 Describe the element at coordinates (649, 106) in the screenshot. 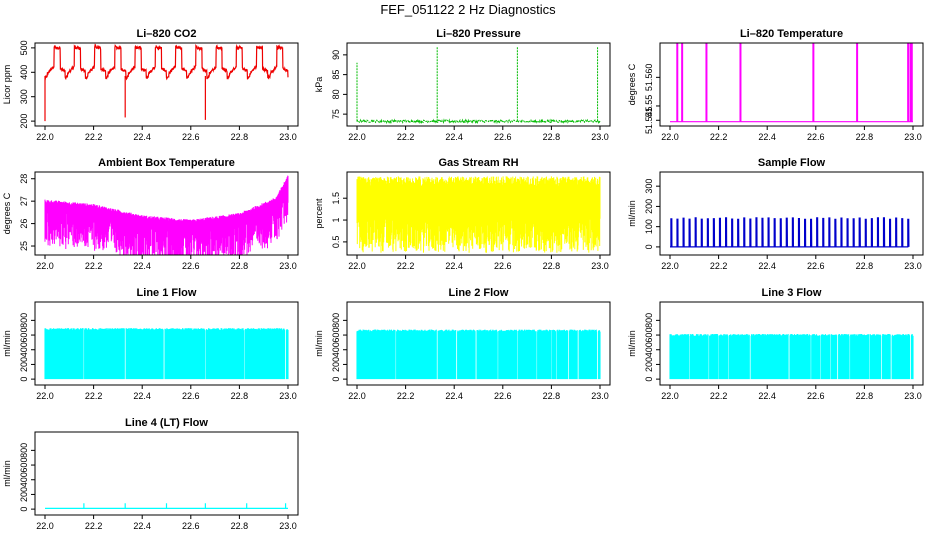

I see `y-tick-label: 51.55` at that location.